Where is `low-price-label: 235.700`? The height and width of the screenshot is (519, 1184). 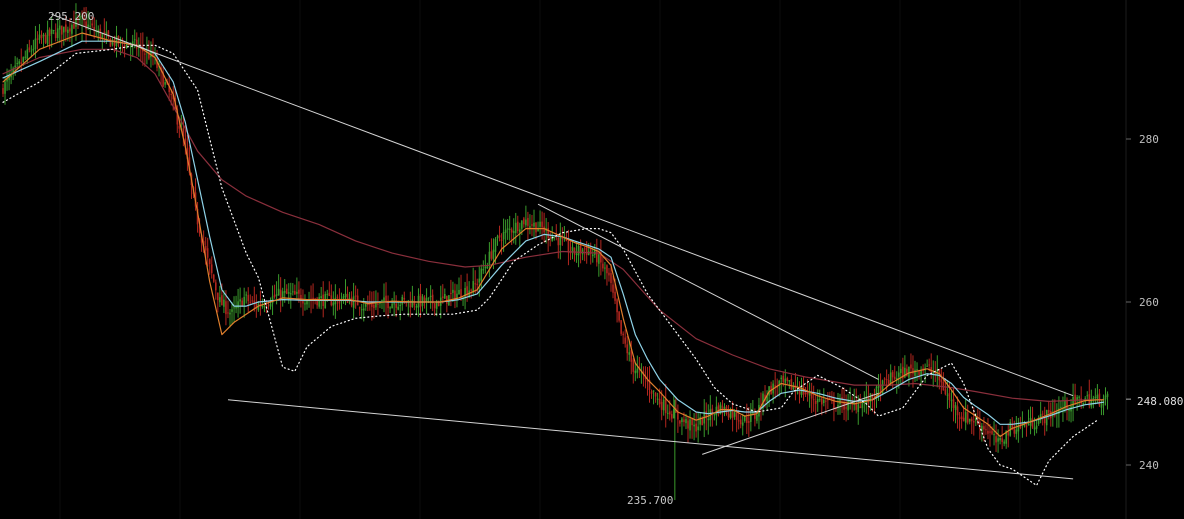 low-price-label: 235.700 is located at coordinates (650, 500).